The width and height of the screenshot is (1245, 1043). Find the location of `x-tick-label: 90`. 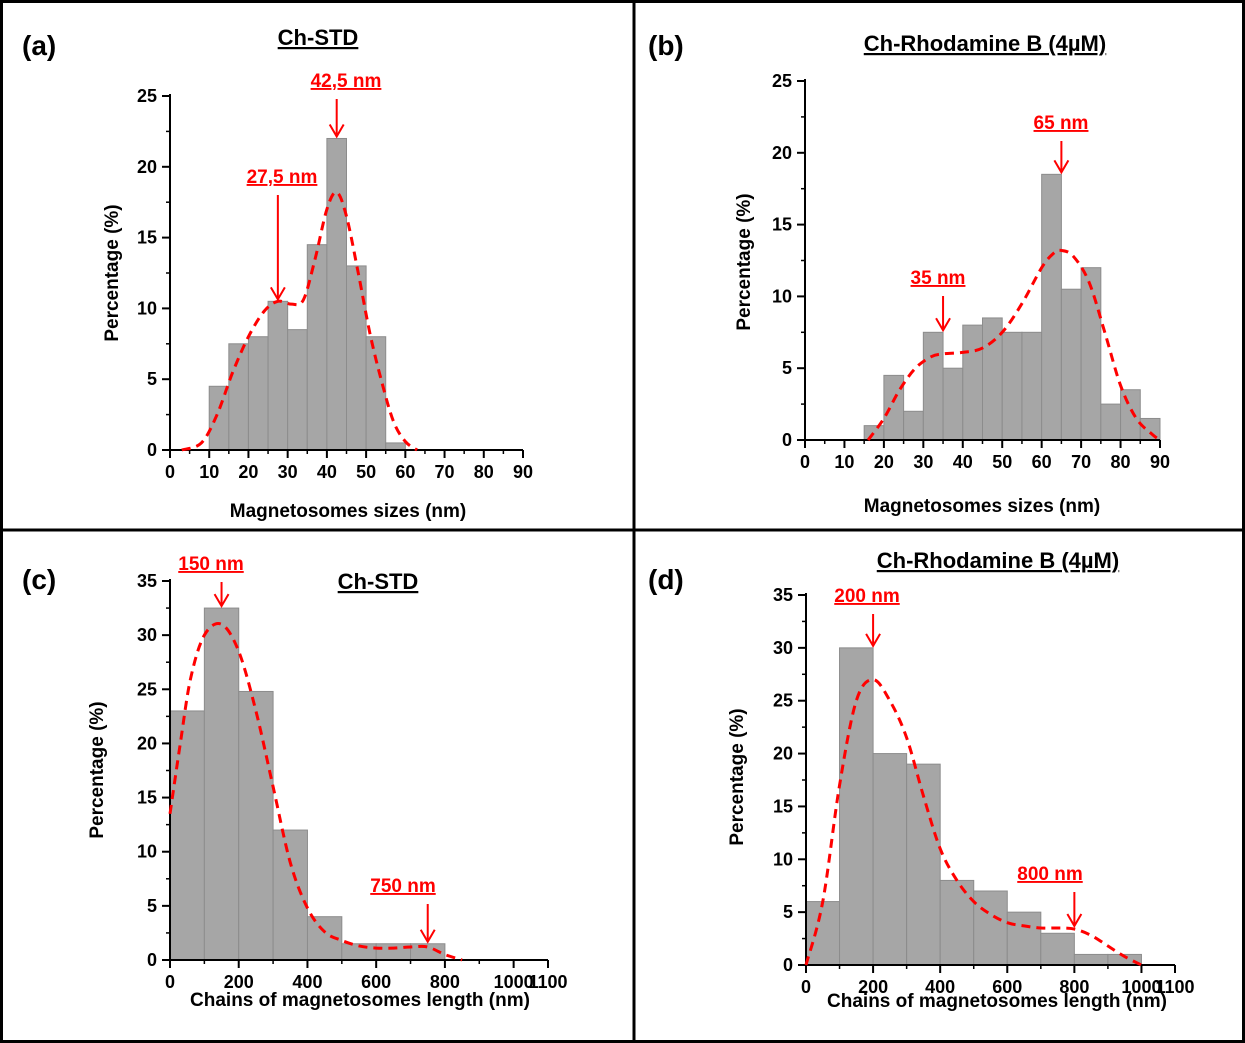

x-tick-label: 90 is located at coordinates (1160, 462).